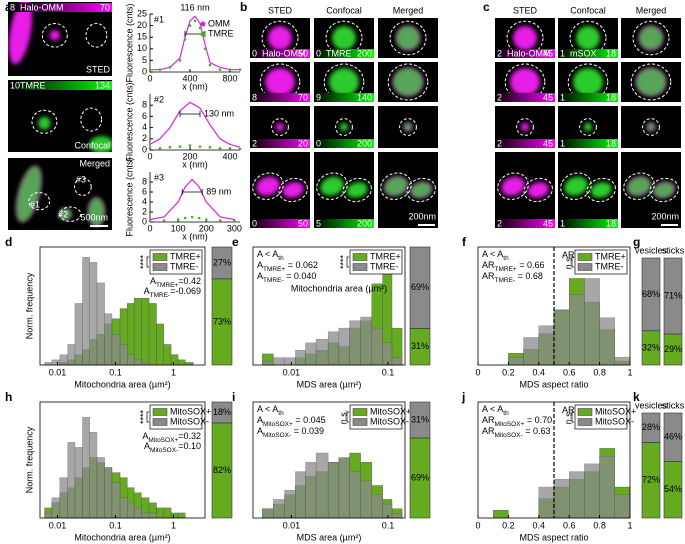 This screenshot has height=544, width=685. What do you see at coordinates (510, 424) in the screenshot?
I see `text-part: MitoSOX+` at bounding box center [510, 424].